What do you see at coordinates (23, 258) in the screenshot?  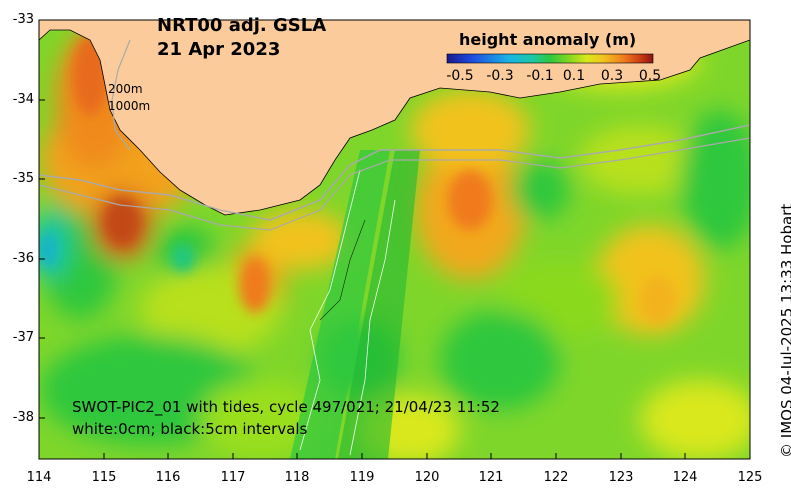 I see `y-tick-label: -36` at bounding box center [23, 258].